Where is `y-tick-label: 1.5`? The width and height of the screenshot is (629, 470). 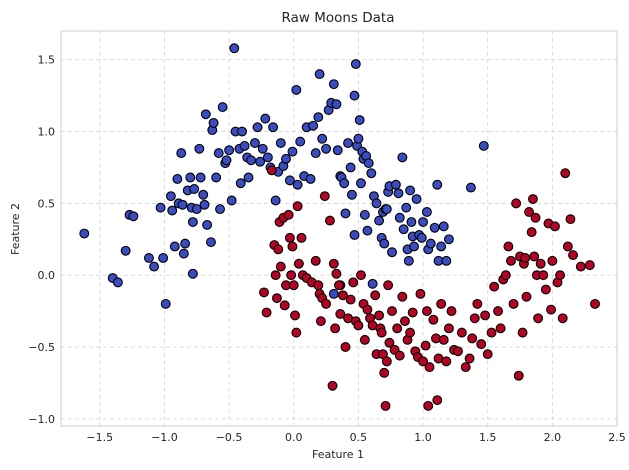 y-tick-label: 1.5 is located at coordinates (47, 60).